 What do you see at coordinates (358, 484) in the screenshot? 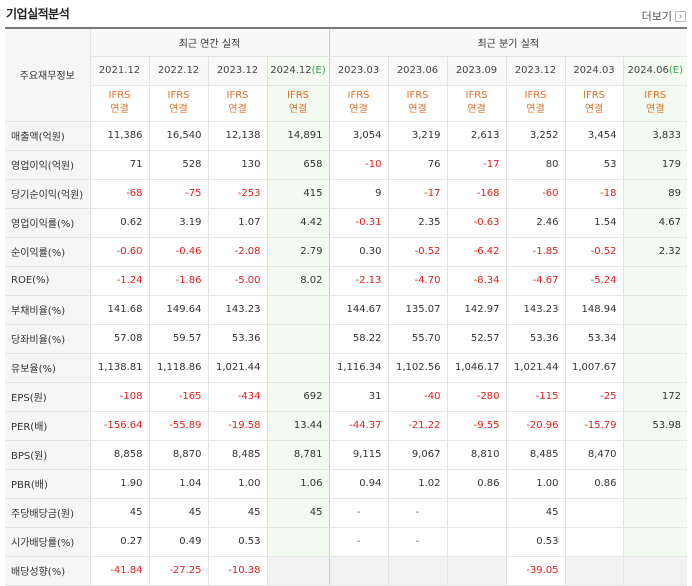
I see `table-cell: 0.94` at bounding box center [358, 484].